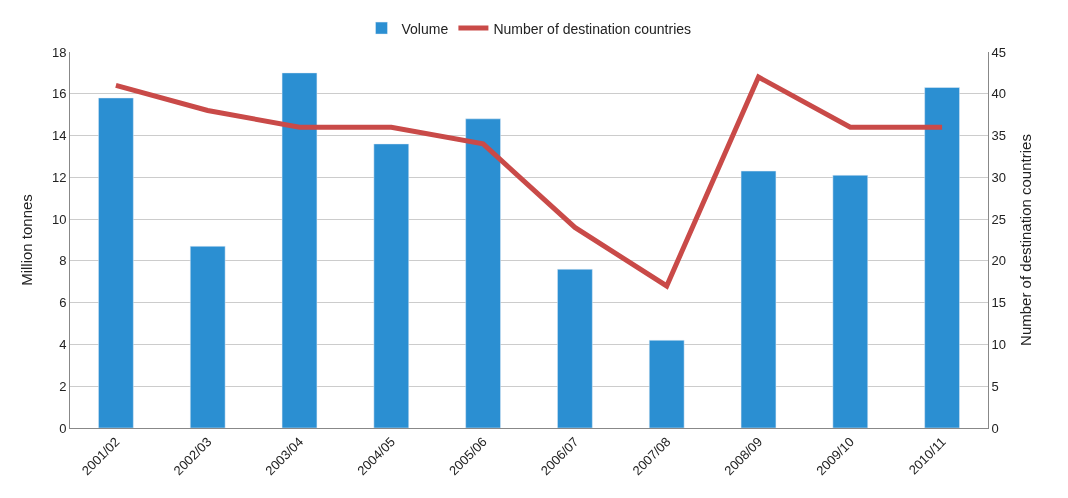  Describe the element at coordinates (425, 28) in the screenshot. I see `legend-label: Volume` at that location.